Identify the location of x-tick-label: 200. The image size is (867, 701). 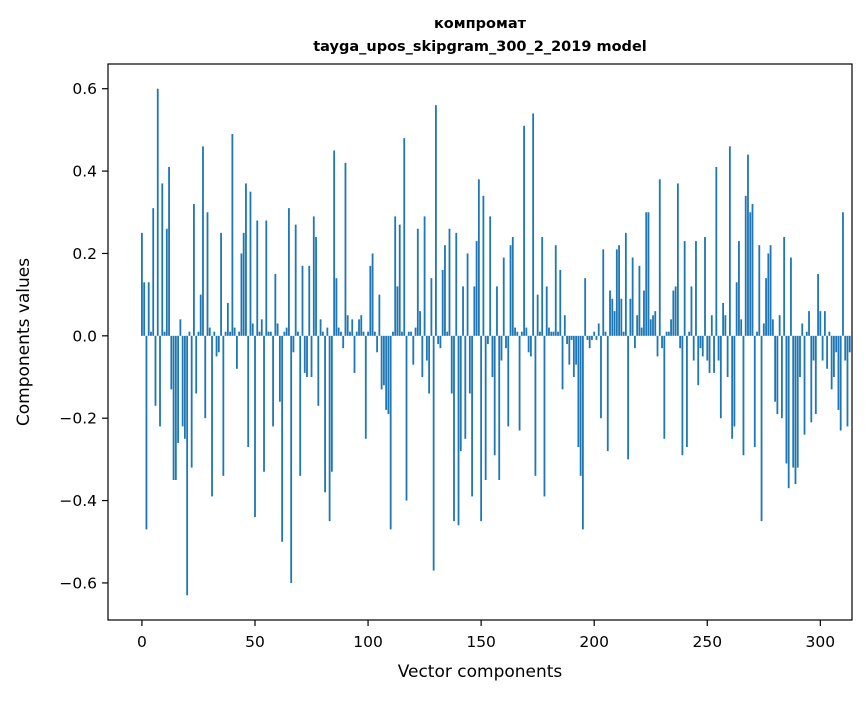
(594, 642).